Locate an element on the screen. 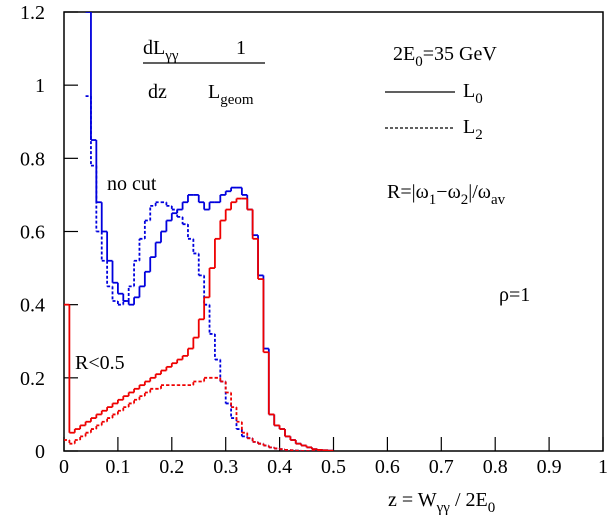 This screenshot has width=616, height=519. formula-denominator: dz is located at coordinates (157, 92).